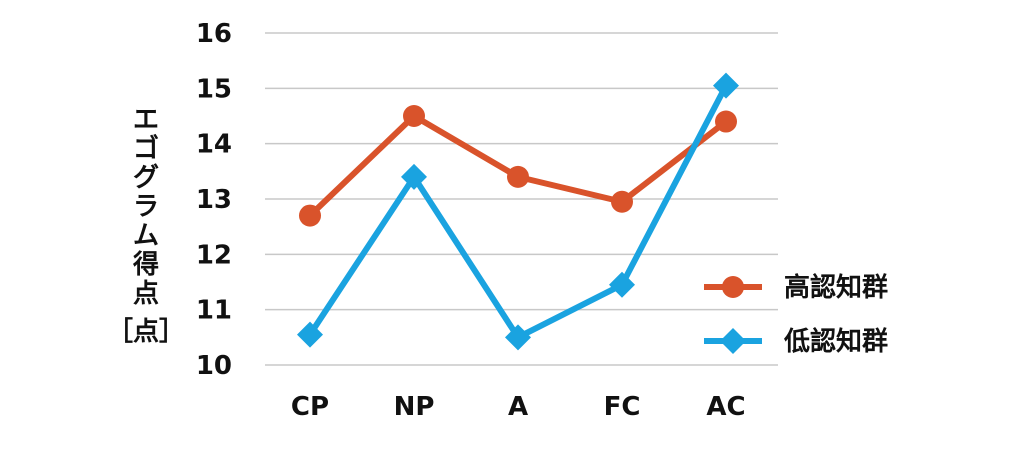  What do you see at coordinates (214, 366) in the screenshot?
I see `y-tick-label: 10` at bounding box center [214, 366].